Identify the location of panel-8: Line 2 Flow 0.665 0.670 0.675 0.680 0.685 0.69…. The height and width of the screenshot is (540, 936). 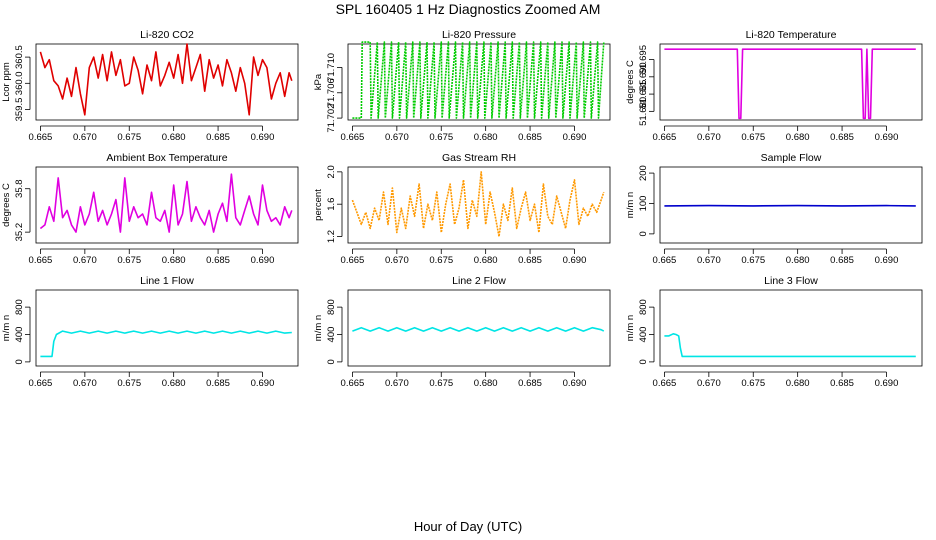
(462, 332).